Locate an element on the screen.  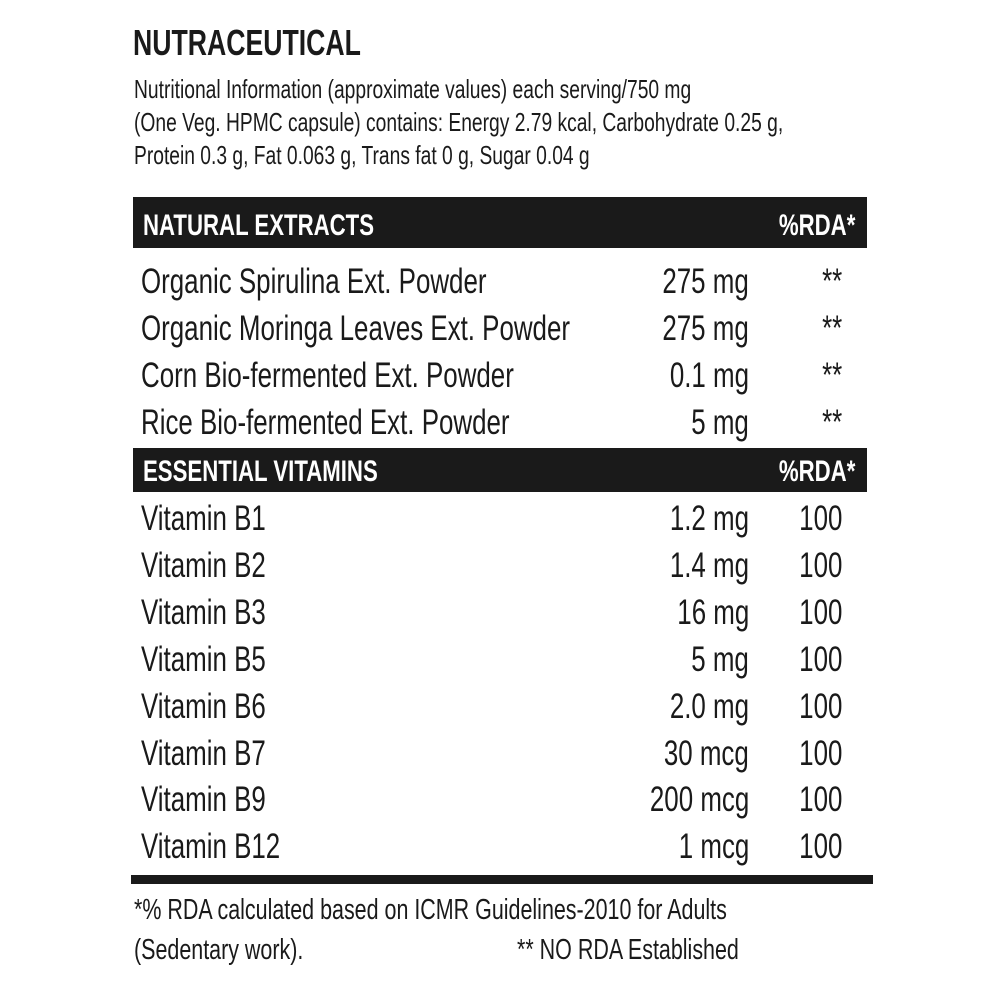
ingredient-amount: 2.0 mg is located at coordinates (709, 706).